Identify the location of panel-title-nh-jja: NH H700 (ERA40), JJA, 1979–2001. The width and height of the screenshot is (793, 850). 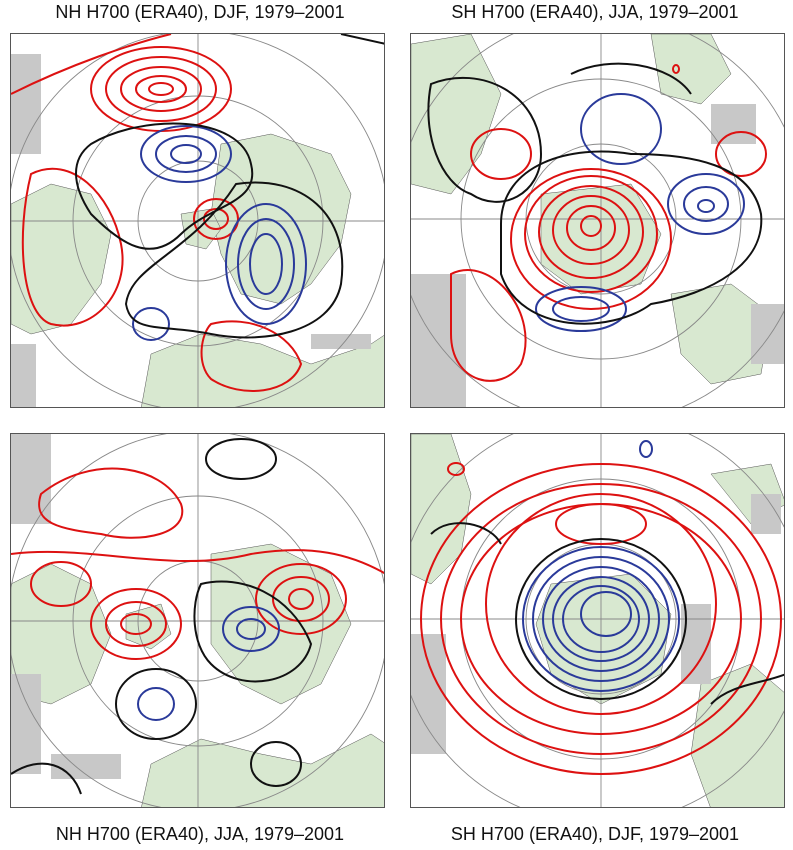
(200, 834).